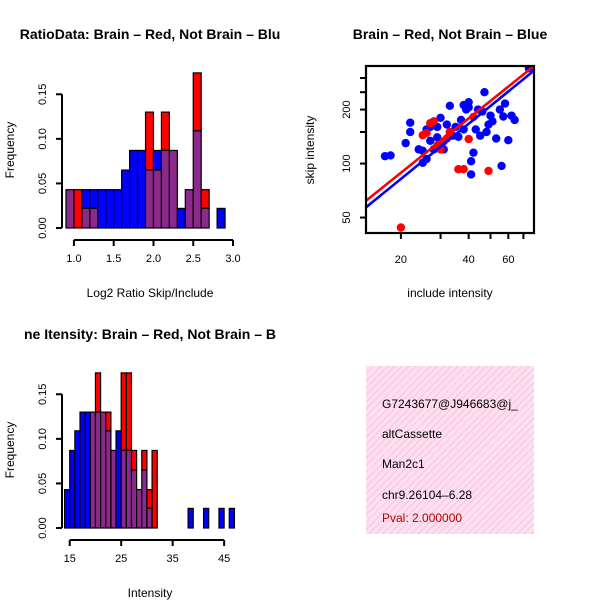  What do you see at coordinates (310, 150) in the screenshot?
I see `scatter-ylabel: skip intensity` at bounding box center [310, 150].